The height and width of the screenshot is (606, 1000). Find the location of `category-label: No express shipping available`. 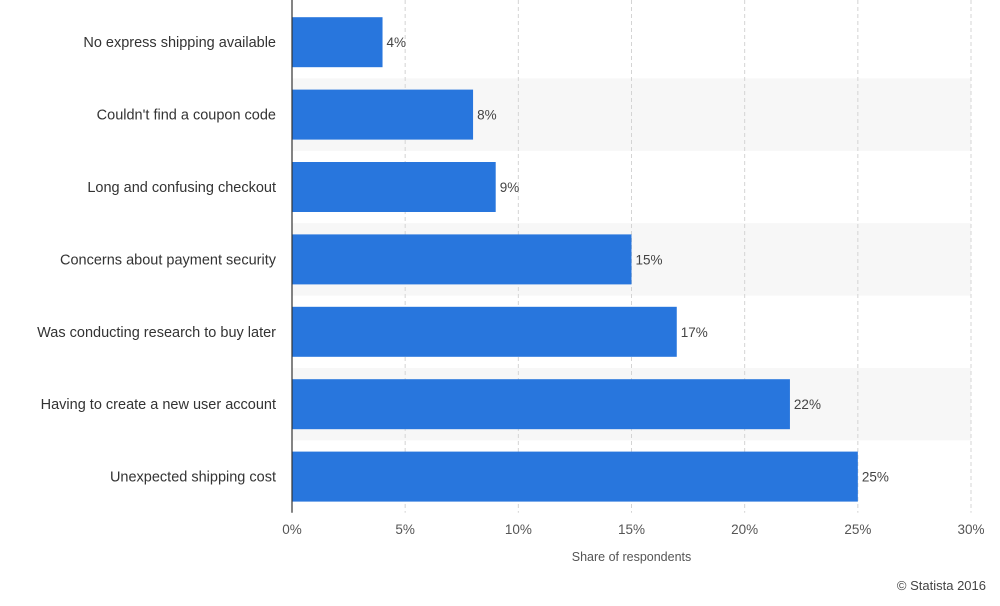

category-label: No express shipping available is located at coordinates (179, 43).